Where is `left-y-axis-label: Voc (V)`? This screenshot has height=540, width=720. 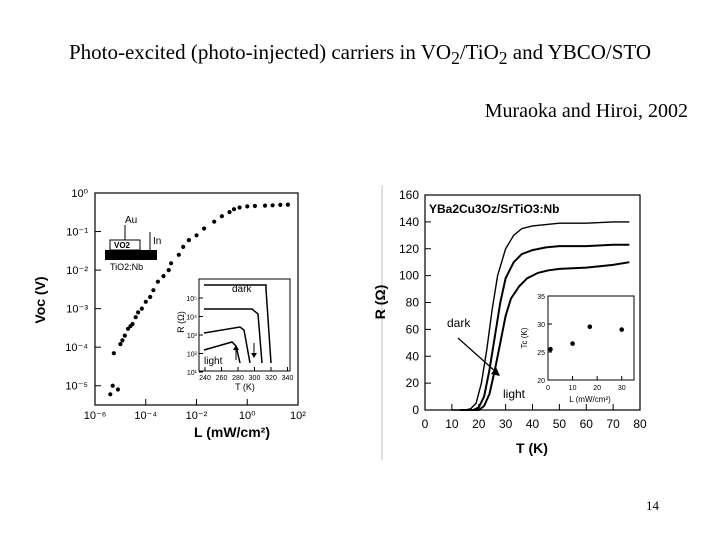
left-y-axis-label: Voc (V) is located at coordinates (40, 299).